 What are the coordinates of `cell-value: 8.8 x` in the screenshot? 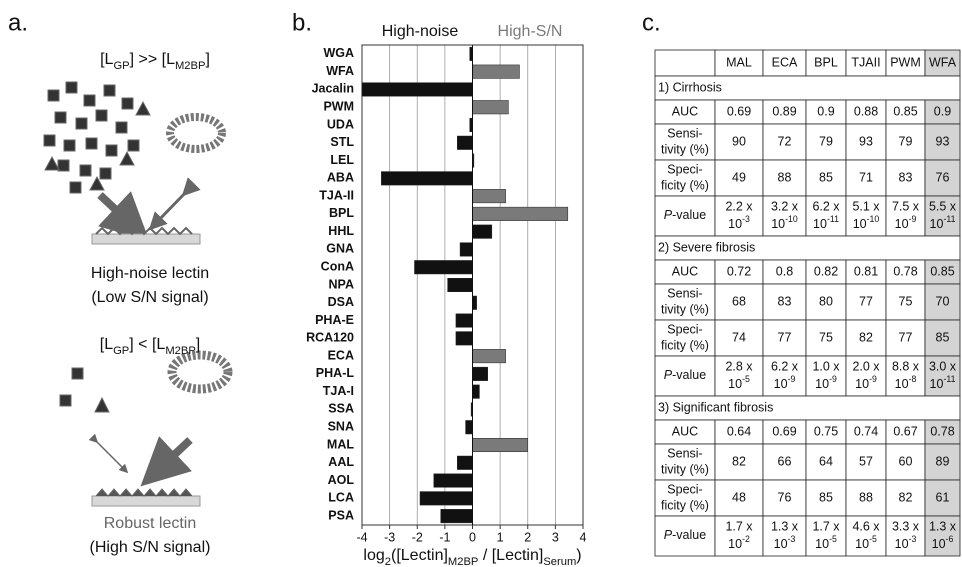 It's located at (906, 366).